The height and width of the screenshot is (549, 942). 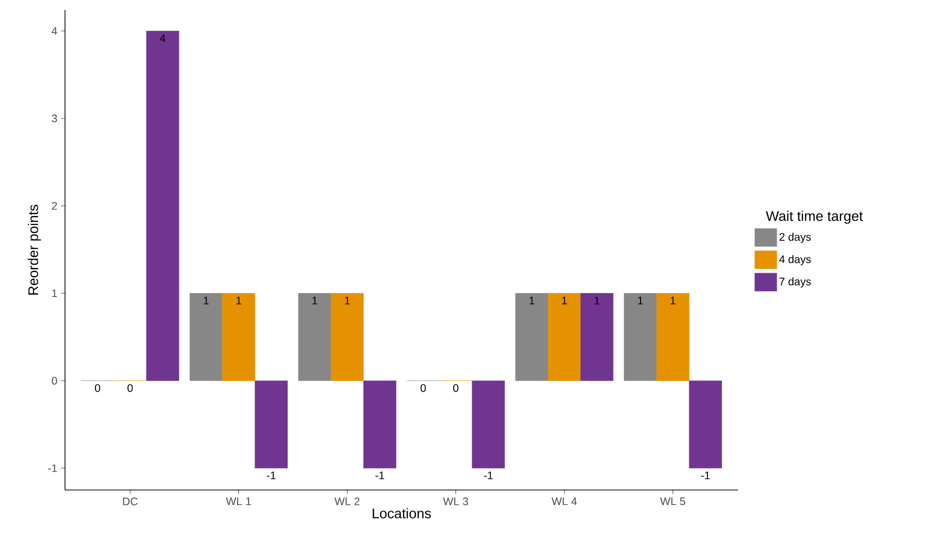 What do you see at coordinates (347, 502) in the screenshot?
I see `x-tick-label: WL 2` at bounding box center [347, 502].